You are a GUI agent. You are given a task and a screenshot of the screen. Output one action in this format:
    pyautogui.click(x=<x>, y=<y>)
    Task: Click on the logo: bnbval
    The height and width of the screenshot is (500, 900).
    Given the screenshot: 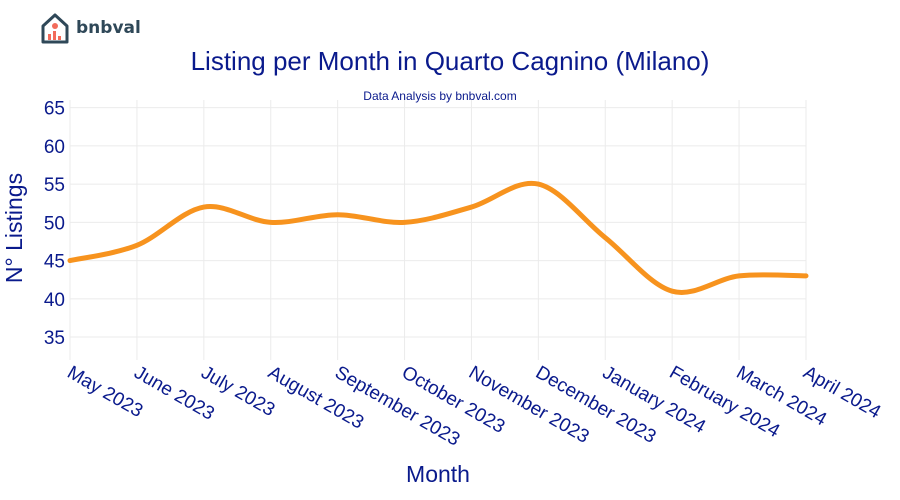 What is the action you would take?
    pyautogui.click(x=90, y=28)
    